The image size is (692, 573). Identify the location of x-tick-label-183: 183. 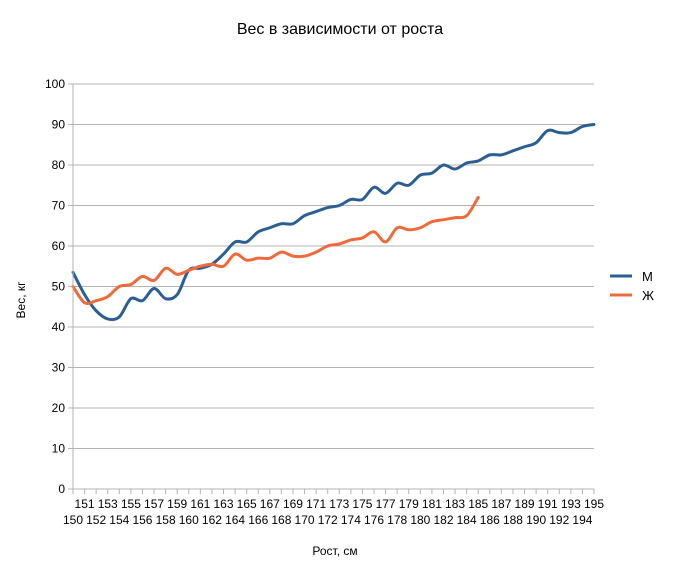
(455, 504).